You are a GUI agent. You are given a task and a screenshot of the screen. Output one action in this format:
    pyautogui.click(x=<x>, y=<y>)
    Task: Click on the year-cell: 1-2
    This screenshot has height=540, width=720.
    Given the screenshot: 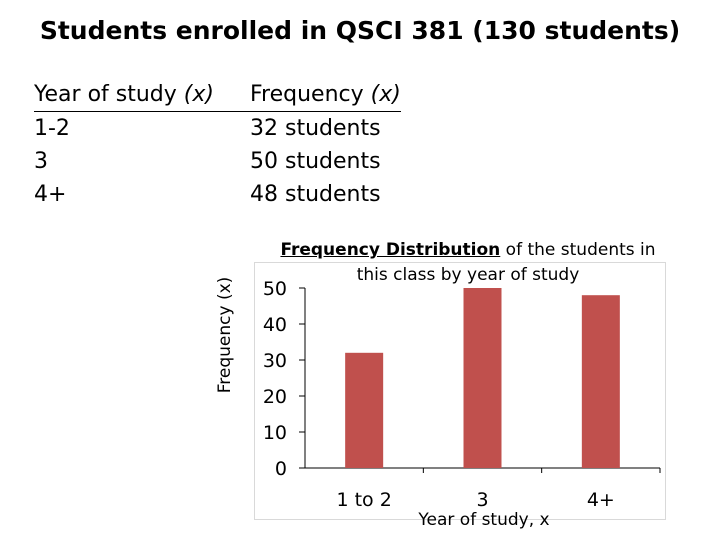 What is the action you would take?
    pyautogui.click(x=52, y=128)
    